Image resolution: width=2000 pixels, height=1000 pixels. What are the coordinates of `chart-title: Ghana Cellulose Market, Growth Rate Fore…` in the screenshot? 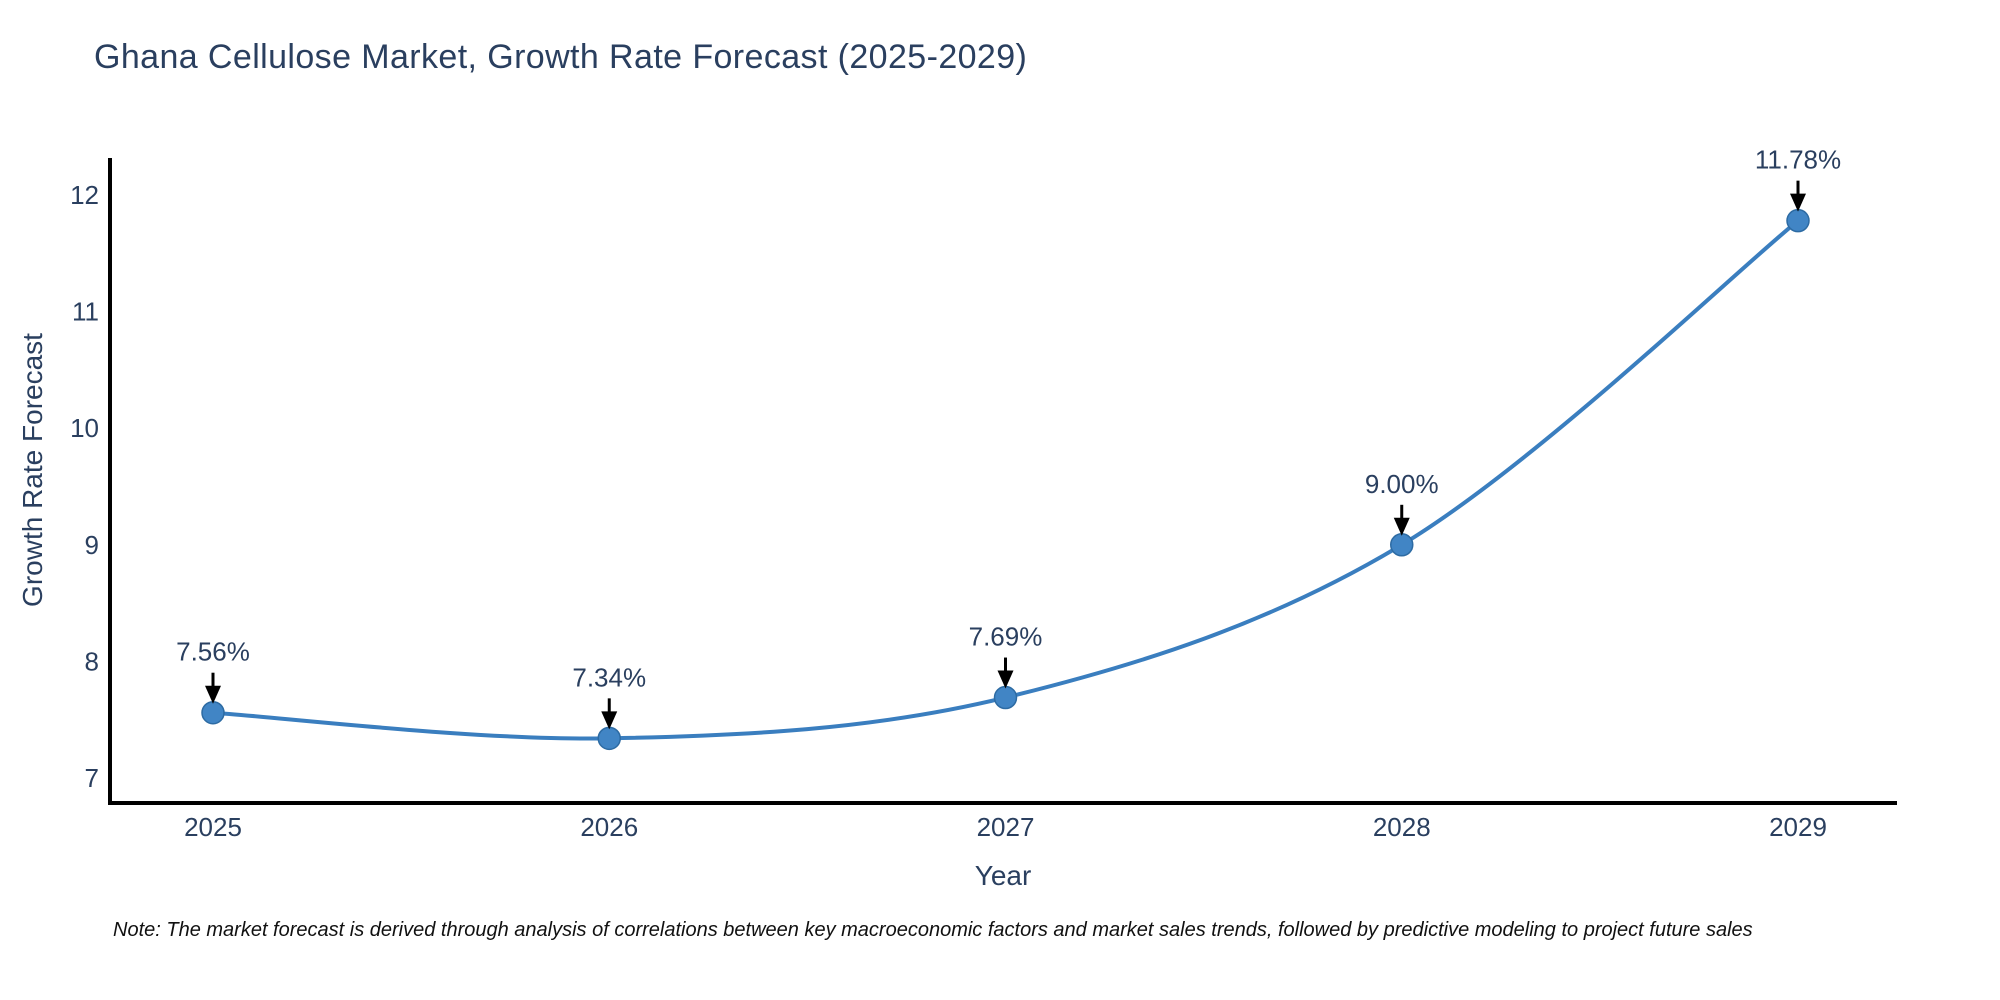 It's located at (561, 57).